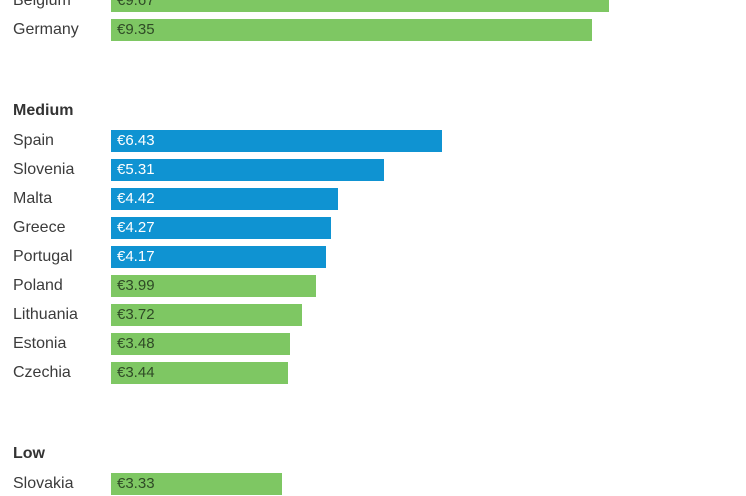 This screenshot has width=746, height=496. I want to click on category-label: Germany, so click(46, 29).